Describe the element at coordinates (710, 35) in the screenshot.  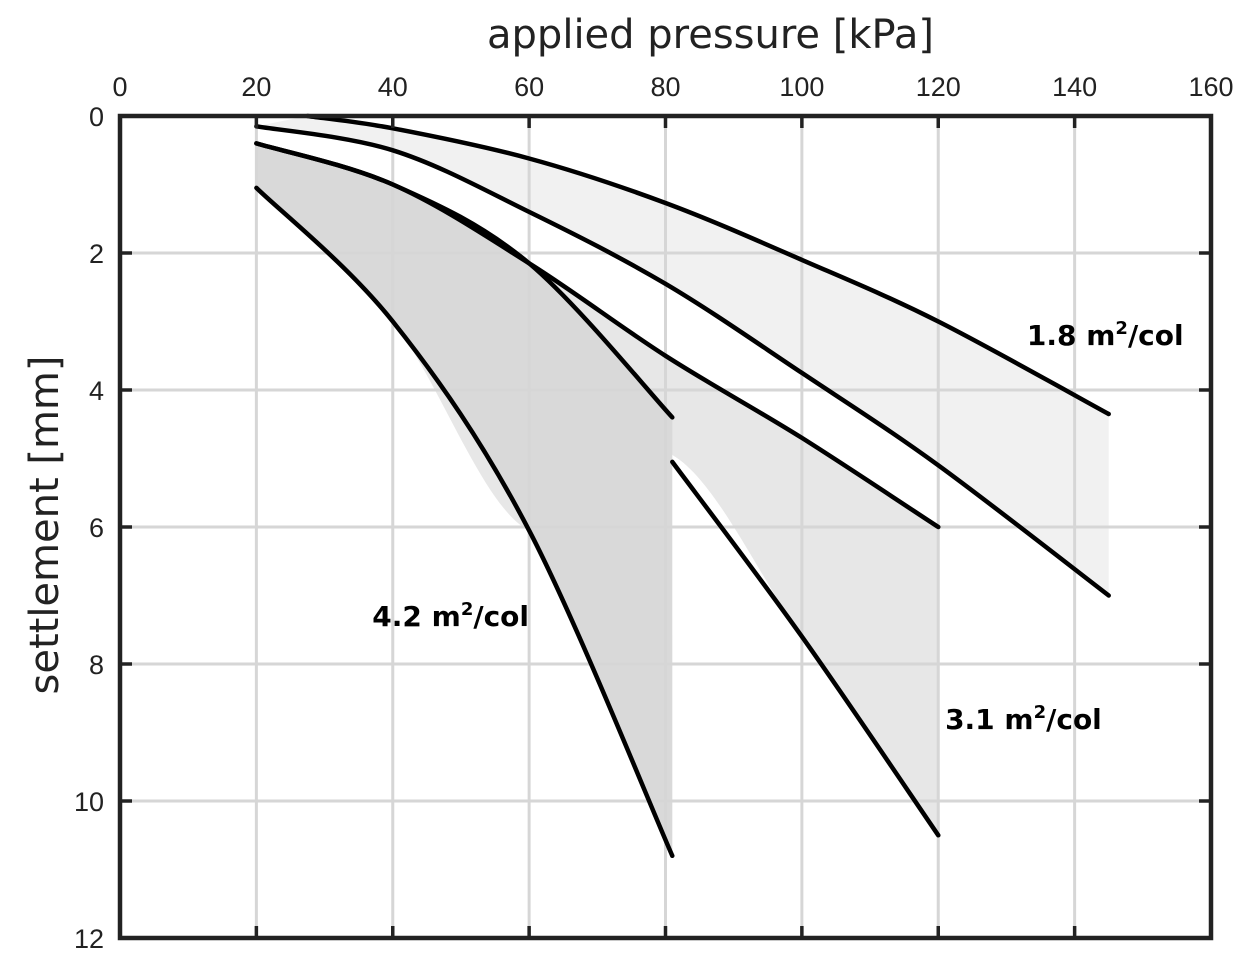
I see `x-axis-title: applied pressure [kPa]` at that location.